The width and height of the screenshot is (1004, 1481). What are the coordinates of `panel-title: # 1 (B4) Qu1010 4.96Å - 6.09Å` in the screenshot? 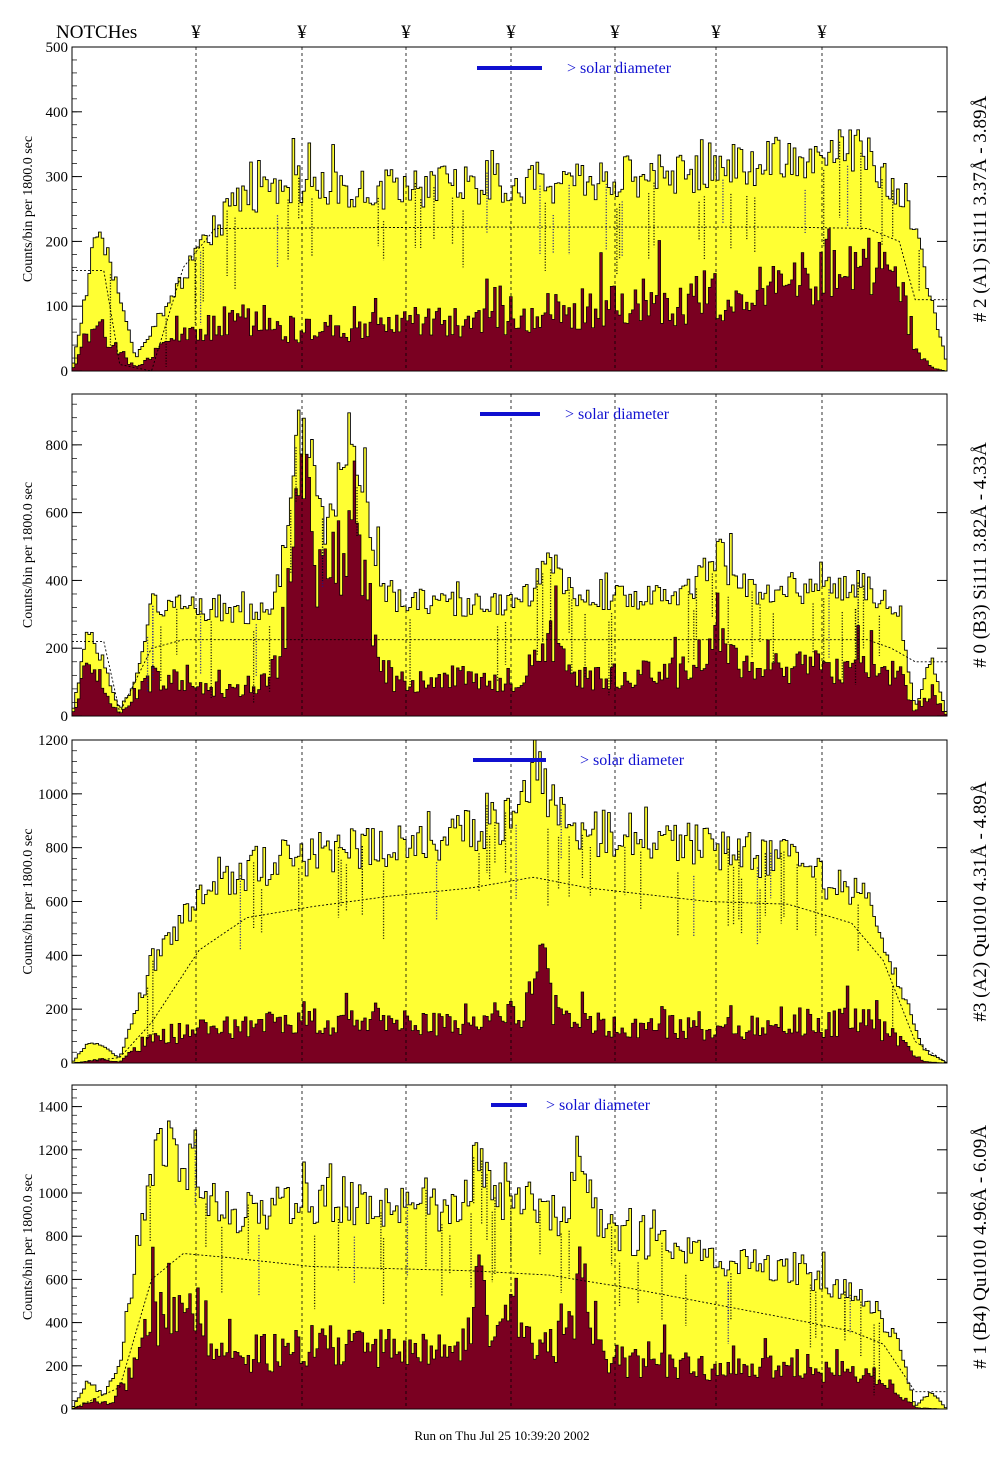 It's located at (980, 1247).